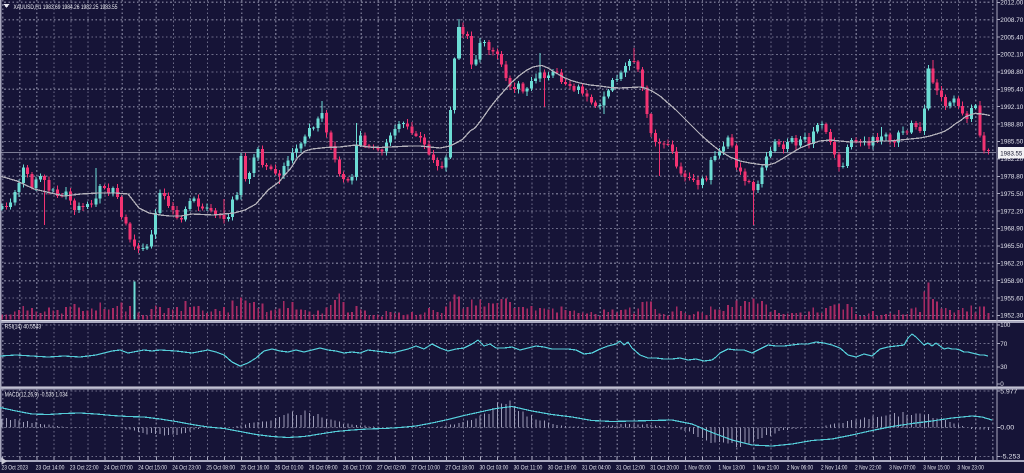 The image size is (1024, 473). What do you see at coordinates (1012, 316) in the screenshot?
I see `svg-text: 1952.30` at bounding box center [1012, 316].